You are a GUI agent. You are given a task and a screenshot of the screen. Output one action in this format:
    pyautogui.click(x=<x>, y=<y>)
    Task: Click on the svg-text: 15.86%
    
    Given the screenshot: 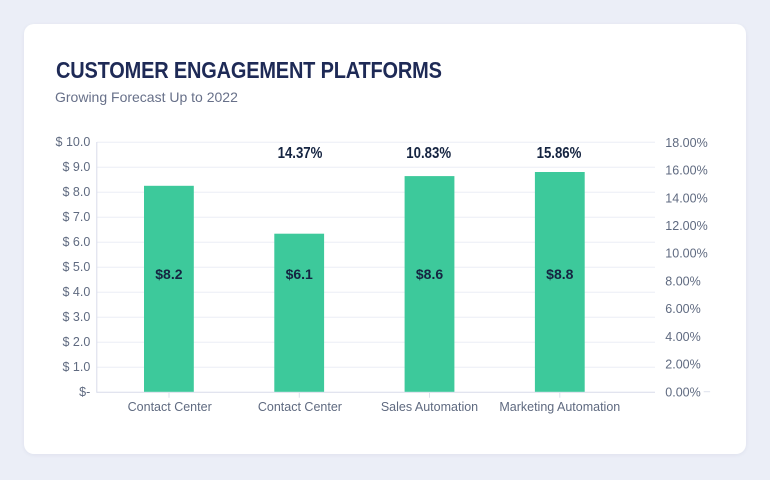 What is the action you would take?
    pyautogui.click(x=559, y=153)
    